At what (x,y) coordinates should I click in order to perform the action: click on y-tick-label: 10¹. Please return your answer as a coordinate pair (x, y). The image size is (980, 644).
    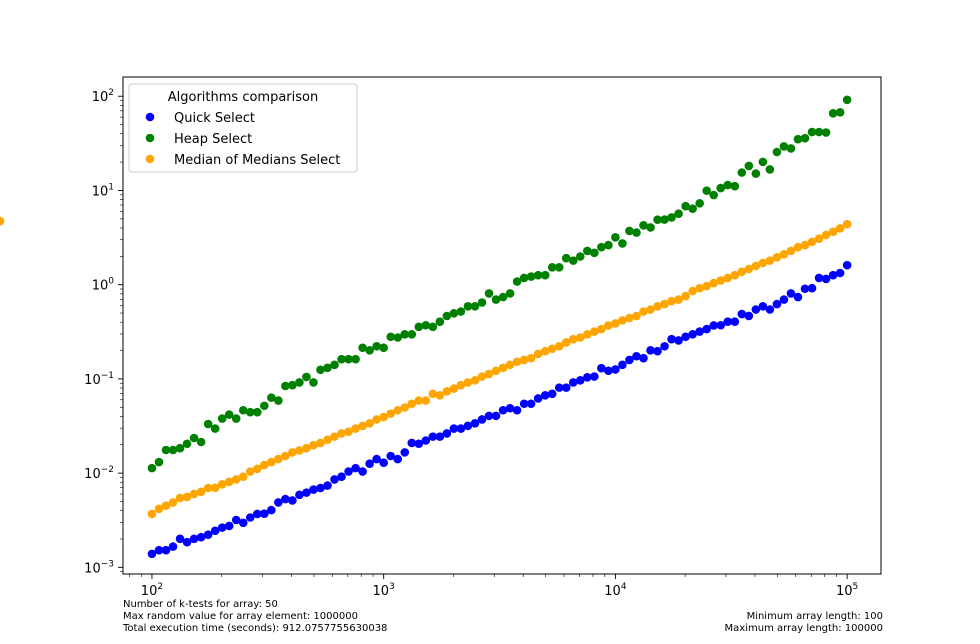
    Looking at the image, I should click on (103, 190).